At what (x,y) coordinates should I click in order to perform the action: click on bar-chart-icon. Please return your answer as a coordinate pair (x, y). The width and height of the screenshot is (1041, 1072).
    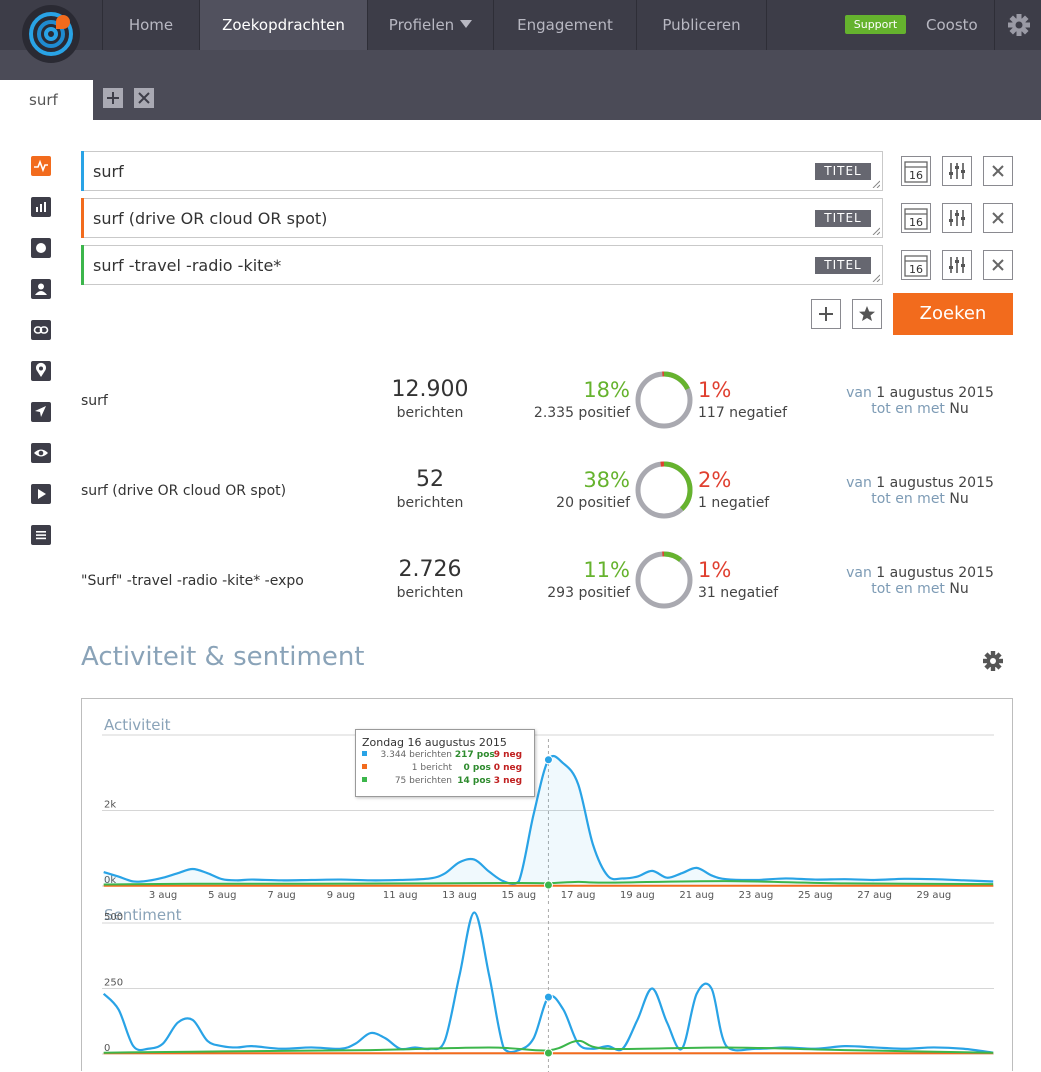
    Looking at the image, I should click on (41, 207).